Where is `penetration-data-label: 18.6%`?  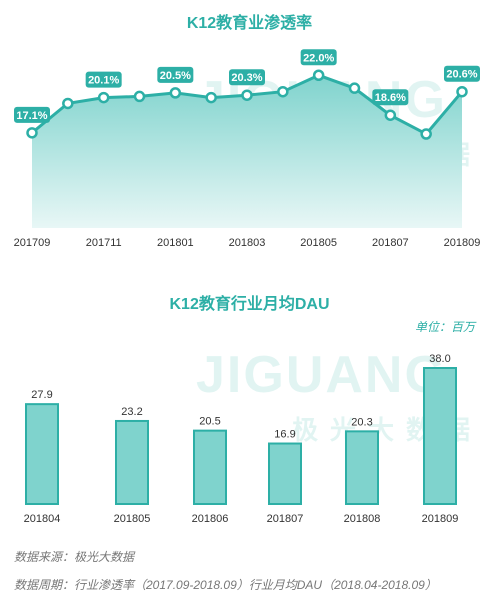 penetration-data-label: 18.6% is located at coordinates (390, 98).